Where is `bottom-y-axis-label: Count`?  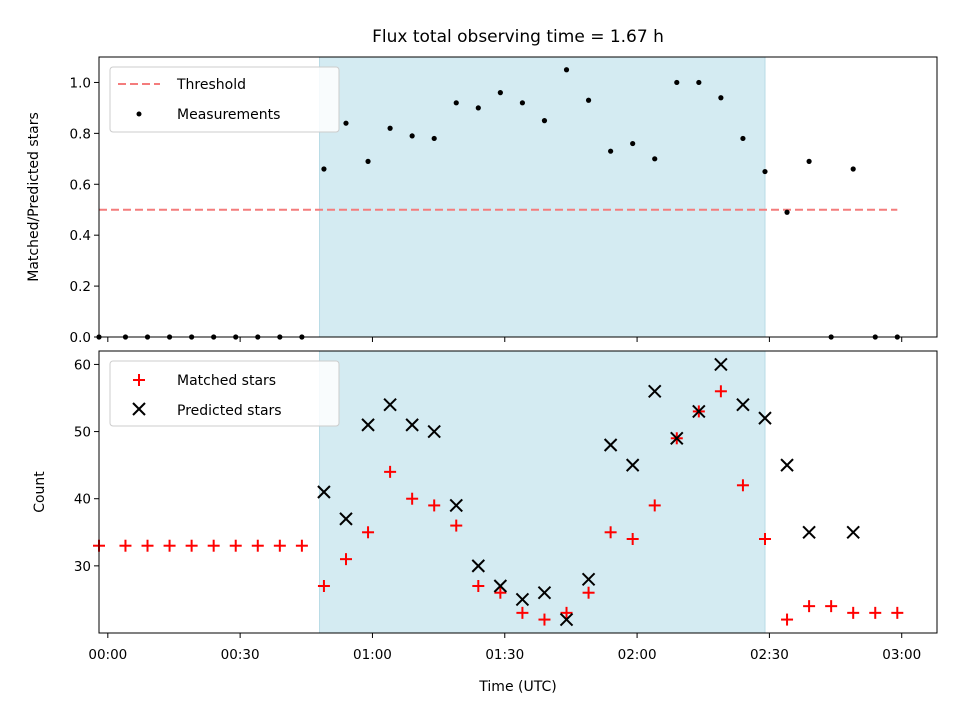
bottom-y-axis-label: Count is located at coordinates (40, 492).